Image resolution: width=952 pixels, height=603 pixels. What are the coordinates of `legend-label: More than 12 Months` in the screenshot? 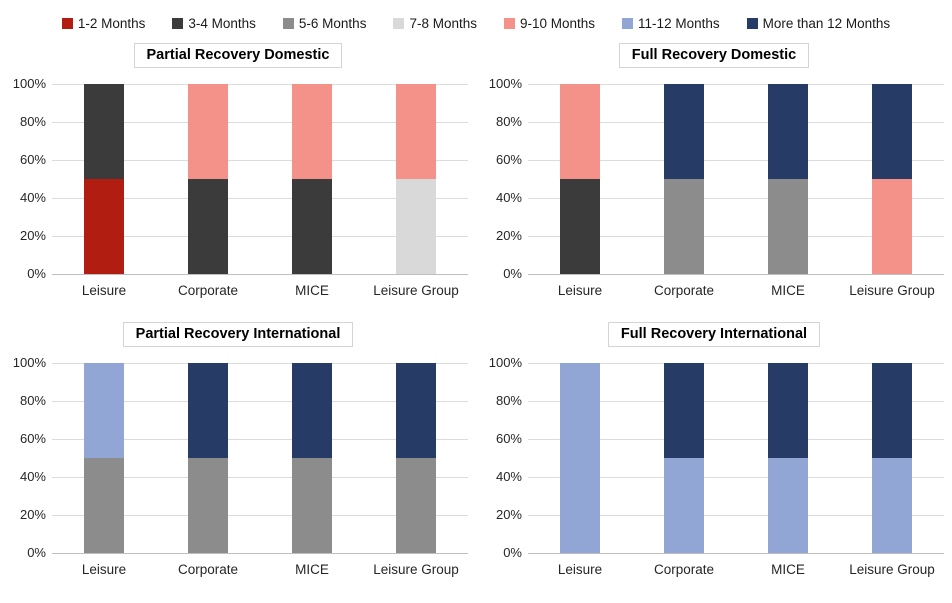 It's located at (826, 23).